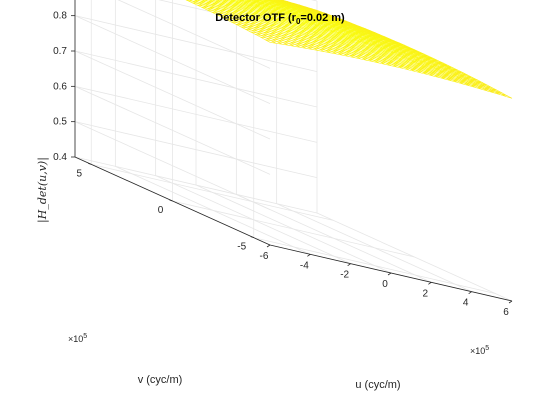 The width and height of the screenshot is (560, 420). Describe the element at coordinates (377, 385) in the screenshot. I see `x-axis-label: u (cyc/m)` at that location.